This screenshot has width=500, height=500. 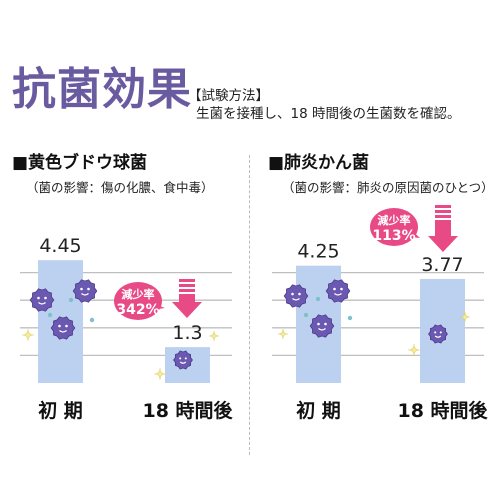 What do you see at coordinates (328, 114) in the screenshot?
I see `test-method-text: 生菌を接種し、18 時間後の生菌数を確認。` at bounding box center [328, 114].